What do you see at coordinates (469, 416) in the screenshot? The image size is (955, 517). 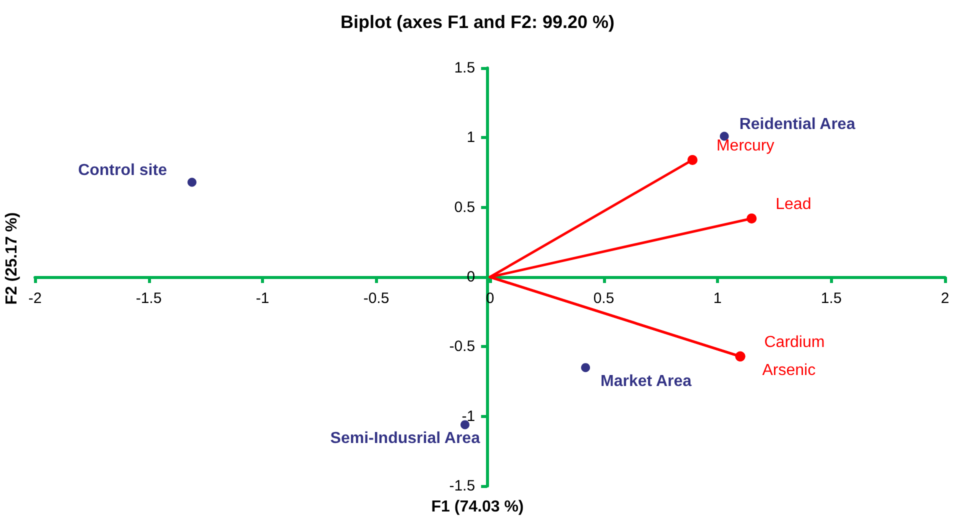 I see `y-tick-label: -1` at bounding box center [469, 416].